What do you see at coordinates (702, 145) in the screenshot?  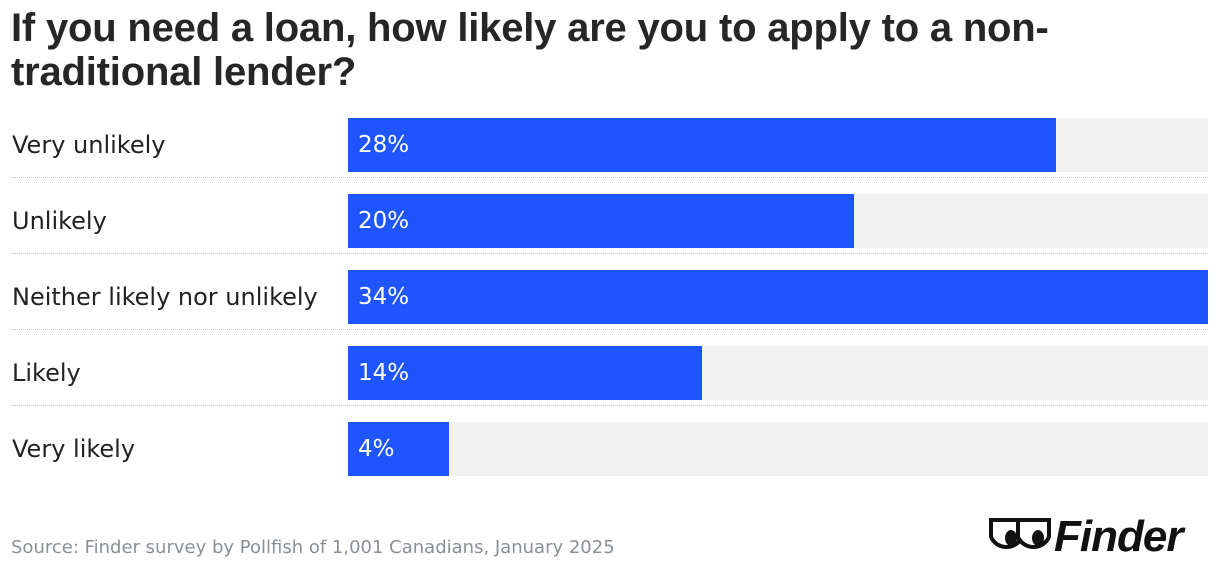 I see `bar: 28%` at bounding box center [702, 145].